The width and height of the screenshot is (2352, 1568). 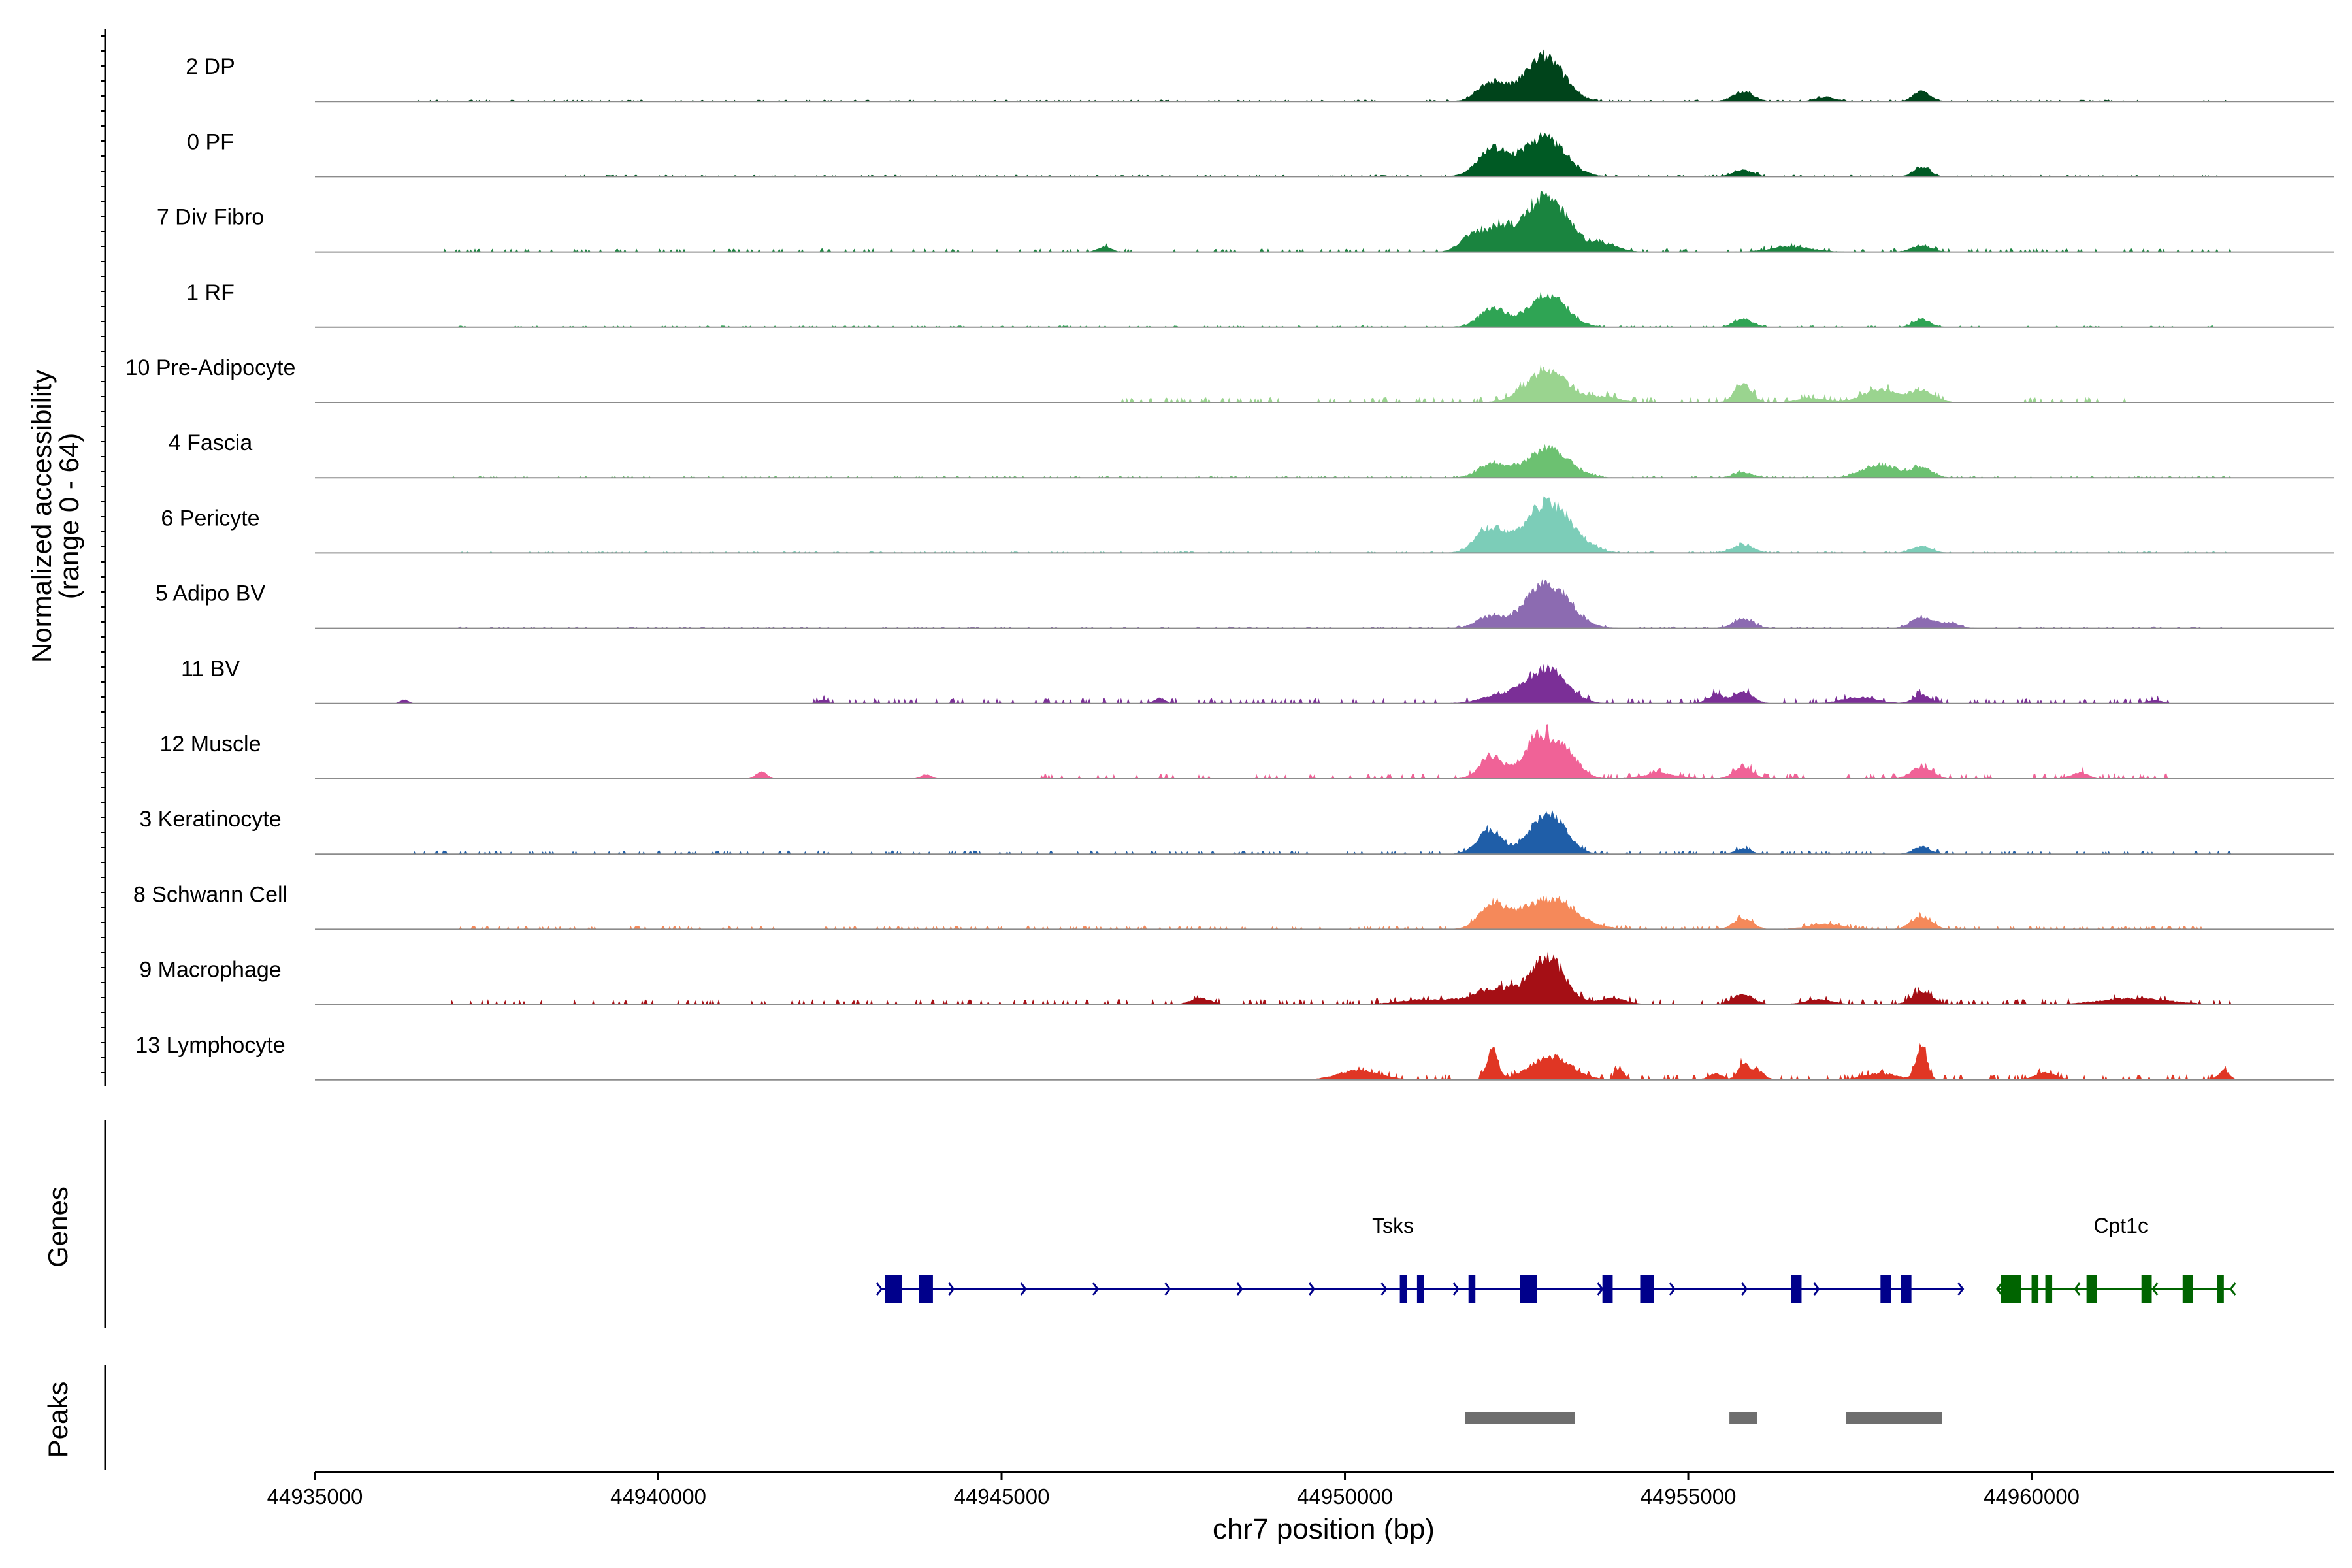 What do you see at coordinates (210, 66) in the screenshot?
I see `track-label: 2 DP` at bounding box center [210, 66].